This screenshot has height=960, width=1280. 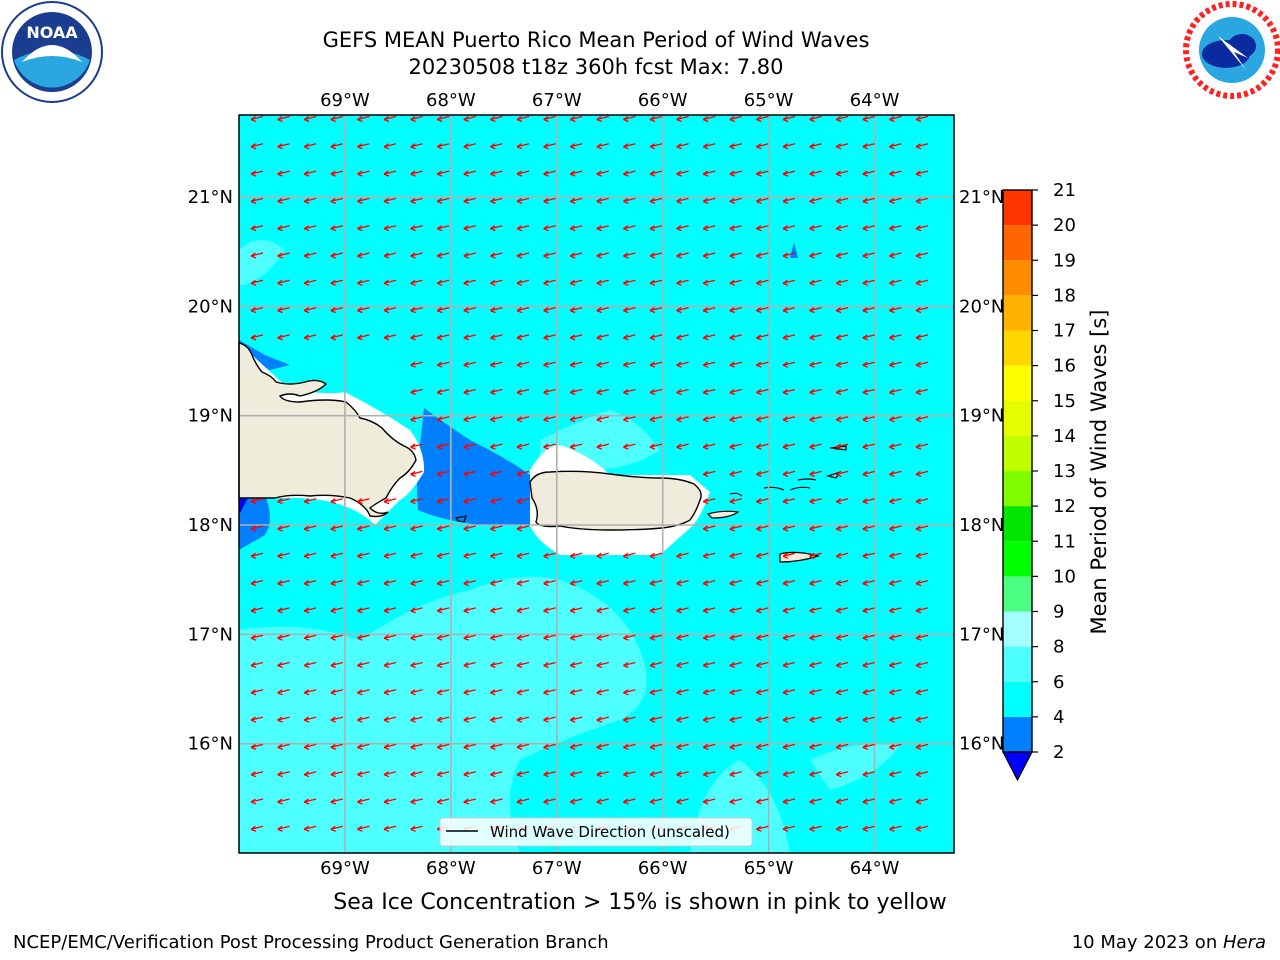 What do you see at coordinates (1231, 50) in the screenshot?
I see `nws-logo` at bounding box center [1231, 50].